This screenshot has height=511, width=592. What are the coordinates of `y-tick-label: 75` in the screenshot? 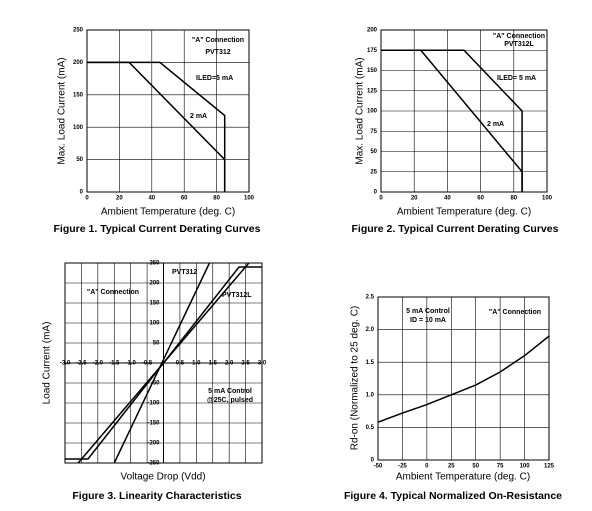 It's located at (373, 132).